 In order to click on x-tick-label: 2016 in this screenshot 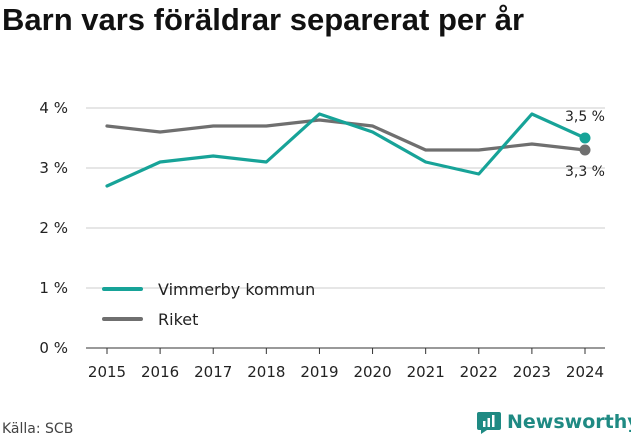, I will do `click(160, 372)`.